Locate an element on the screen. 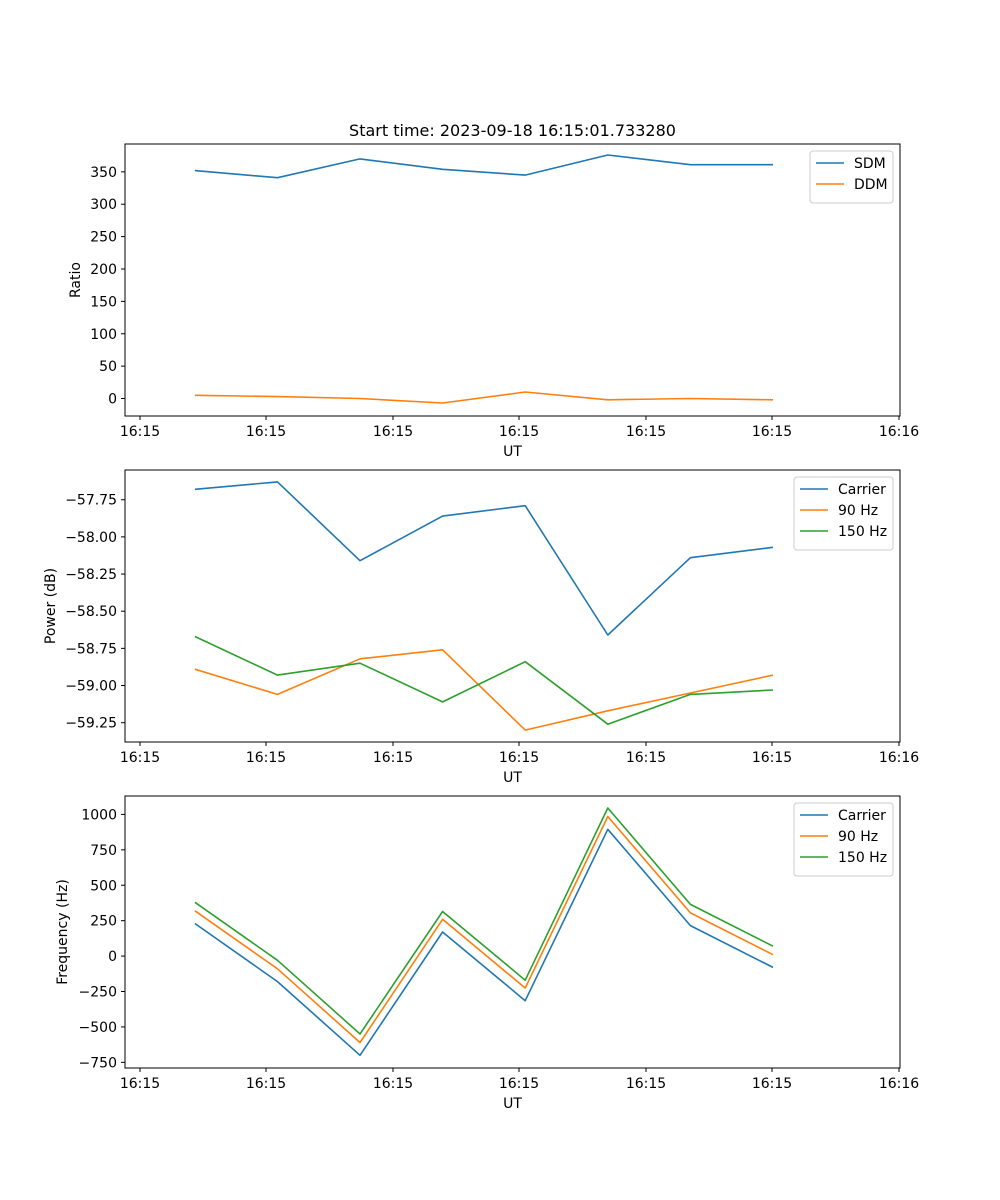  y-tick-label: −57.75 is located at coordinates (91, 501).